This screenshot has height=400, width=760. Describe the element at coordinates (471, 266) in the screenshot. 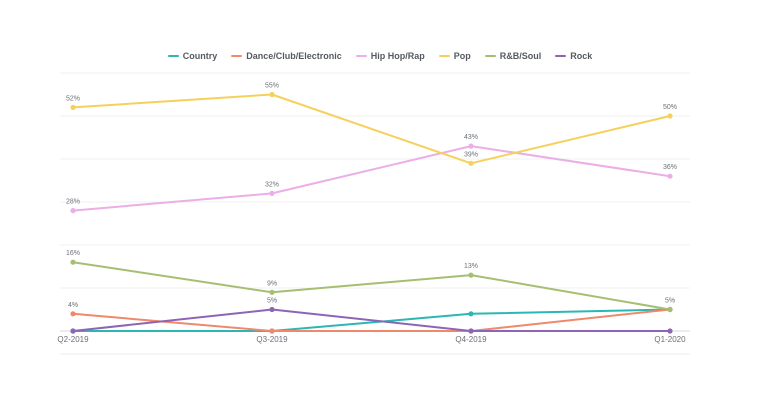

I see `data-label: 13%` at that location.